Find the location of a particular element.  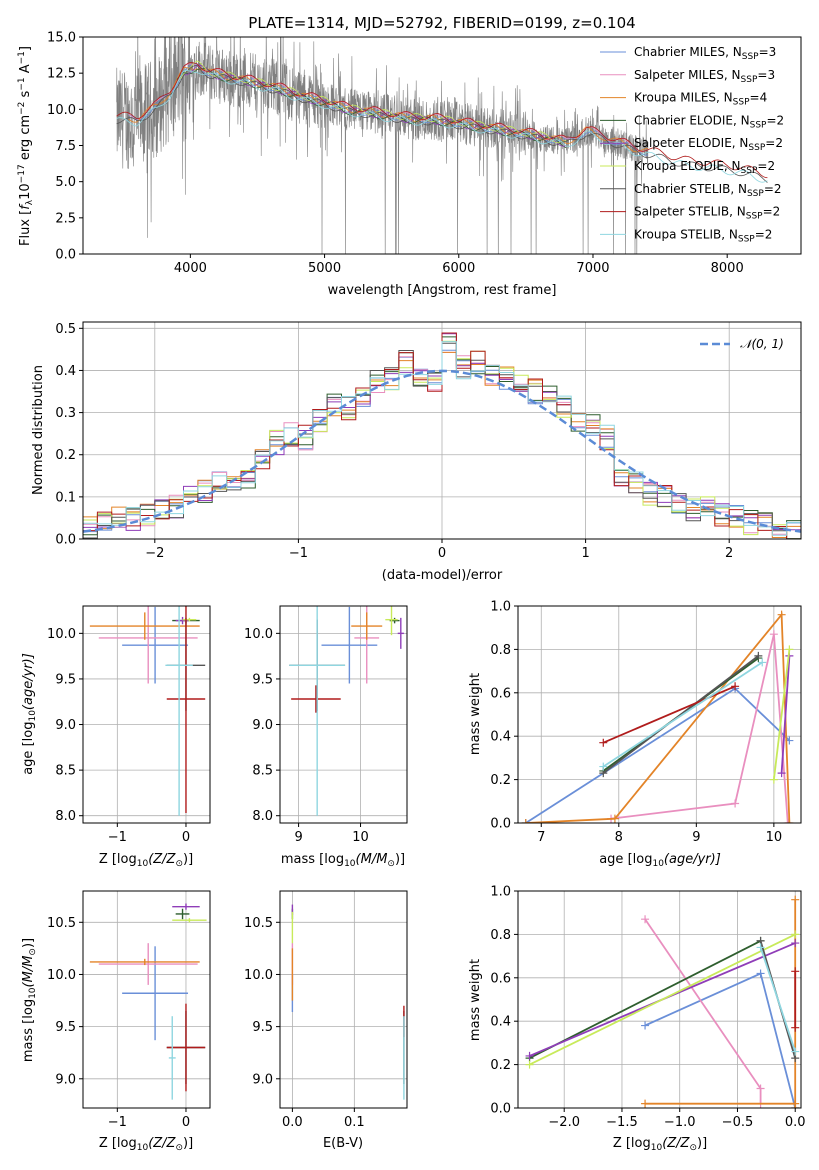

x-tick-label: 4000 is located at coordinates (190, 268).